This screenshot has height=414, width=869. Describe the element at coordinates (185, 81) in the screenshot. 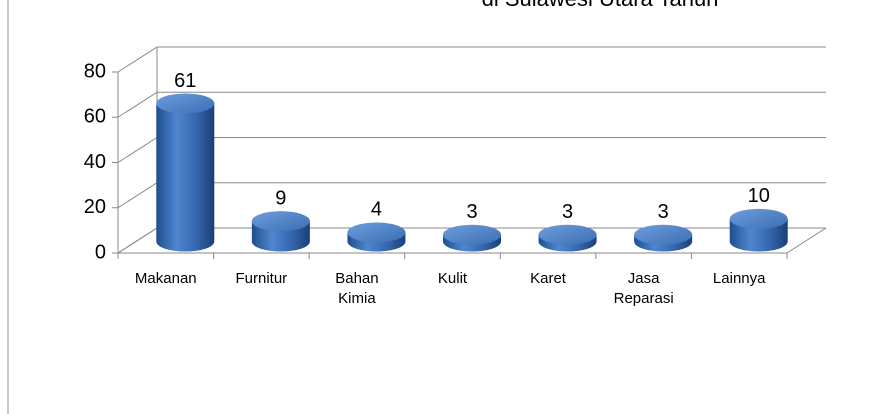

I see `data-label: 61` at that location.